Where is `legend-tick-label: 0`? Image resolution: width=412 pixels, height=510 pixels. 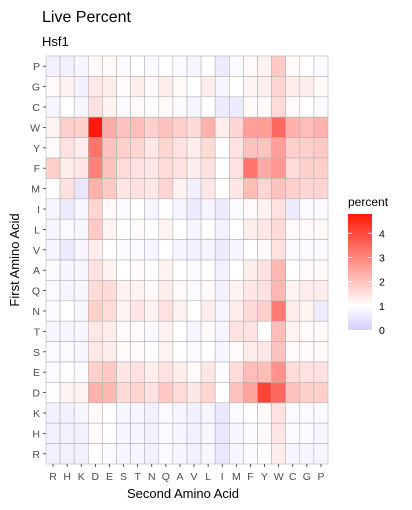
legend-tick-label: 0 is located at coordinates (382, 331).